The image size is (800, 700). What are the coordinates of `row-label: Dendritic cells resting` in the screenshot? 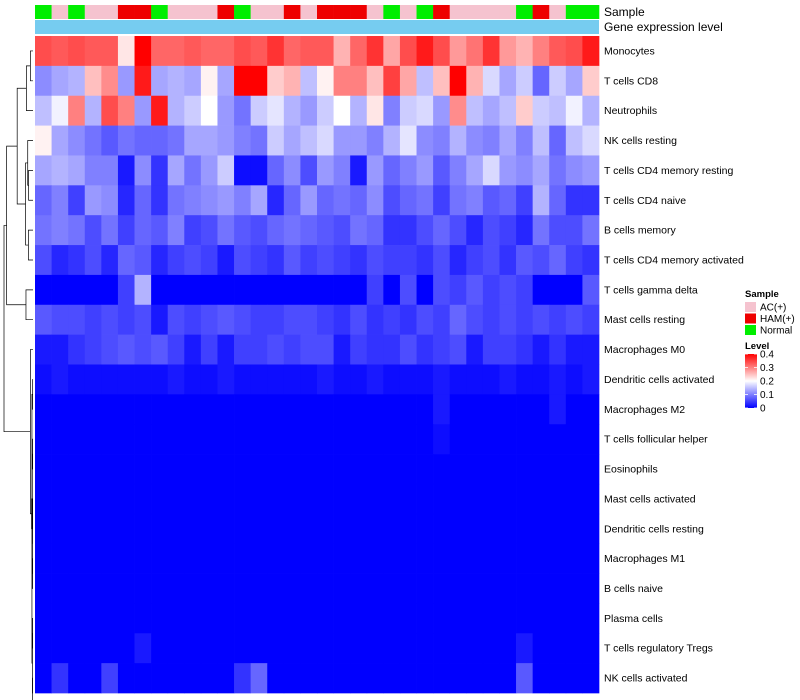 It's located at (654, 529).